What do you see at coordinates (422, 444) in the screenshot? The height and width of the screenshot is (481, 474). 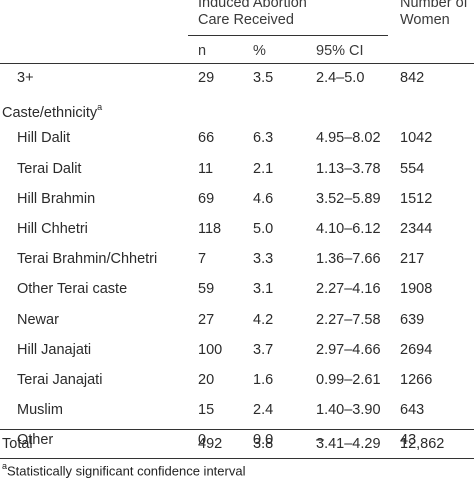 I see `total-women: 12,862` at bounding box center [422, 444].